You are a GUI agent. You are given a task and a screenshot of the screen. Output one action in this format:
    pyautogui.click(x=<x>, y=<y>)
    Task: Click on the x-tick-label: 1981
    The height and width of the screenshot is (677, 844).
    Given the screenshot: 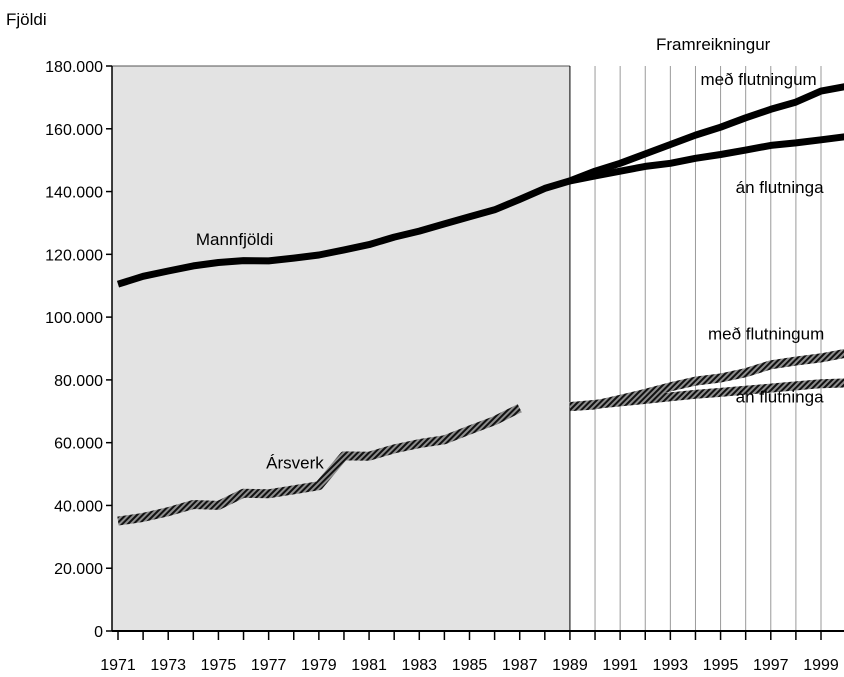 What is the action you would take?
    pyautogui.click(x=369, y=665)
    